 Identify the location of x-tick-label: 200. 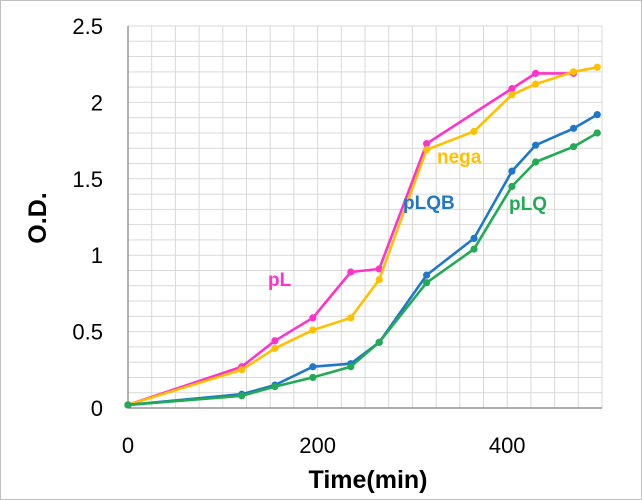
(317, 445).